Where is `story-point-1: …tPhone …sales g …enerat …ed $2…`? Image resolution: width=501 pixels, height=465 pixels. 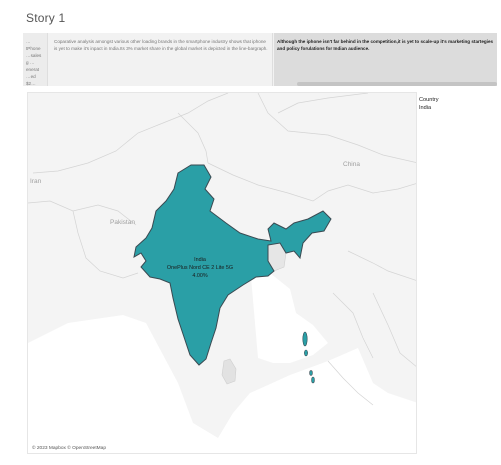
story-point-1: …tPhone …sales g …enerat …ed $2… is located at coordinates (35, 59).